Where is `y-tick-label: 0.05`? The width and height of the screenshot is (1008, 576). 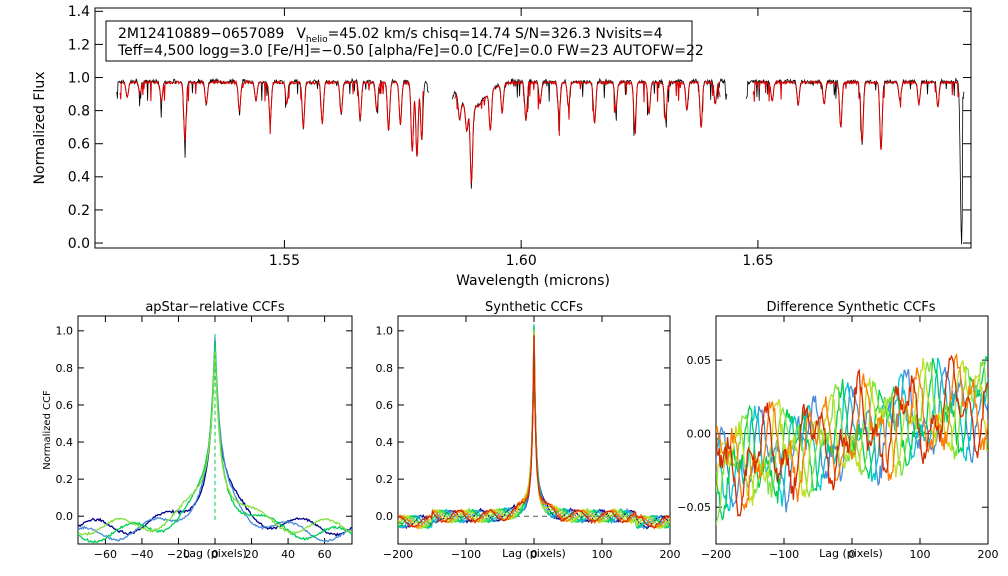 y-tick-label: 0.05 is located at coordinates (699, 360).